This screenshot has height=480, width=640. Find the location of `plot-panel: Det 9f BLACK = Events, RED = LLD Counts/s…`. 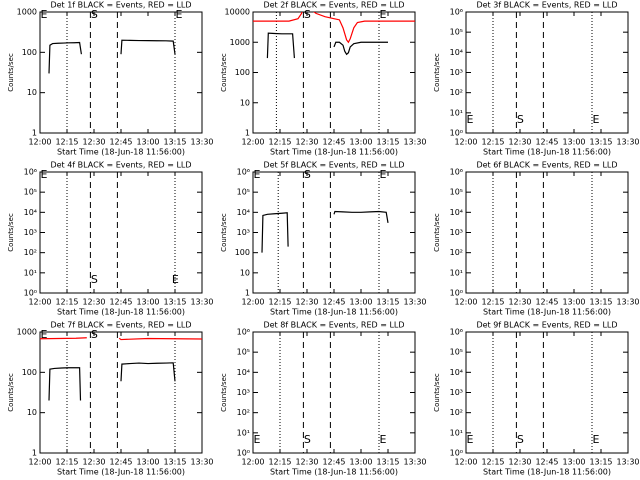

plot-panel: Det 9f BLACK = Events, RED = LLD Counts/s… is located at coordinates (536, 399).